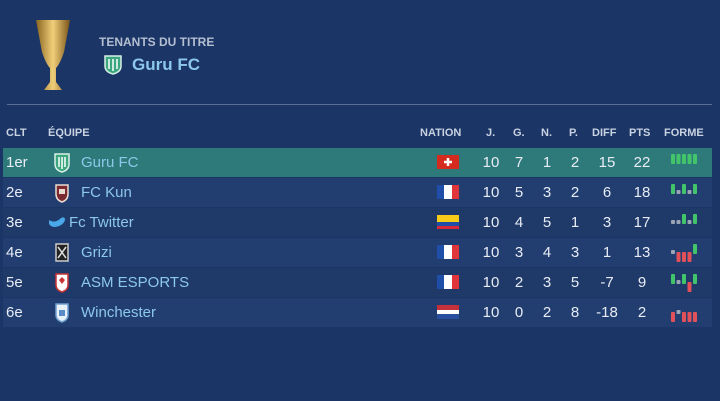 This screenshot has width=720, height=401. What do you see at coordinates (441, 133) in the screenshot?
I see `column-header: NATION` at bounding box center [441, 133].